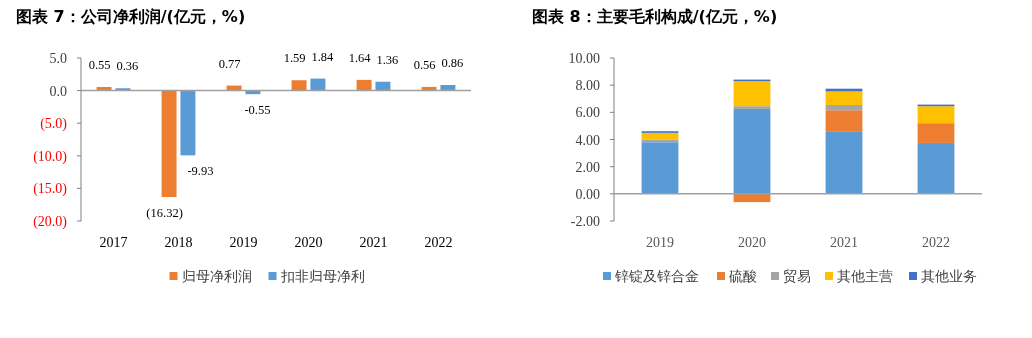 Image resolution: width=1032 pixels, height=338 pixels. What do you see at coordinates (50, 156) in the screenshot?
I see `y-tick-label: (10.0)` at bounding box center [50, 156].